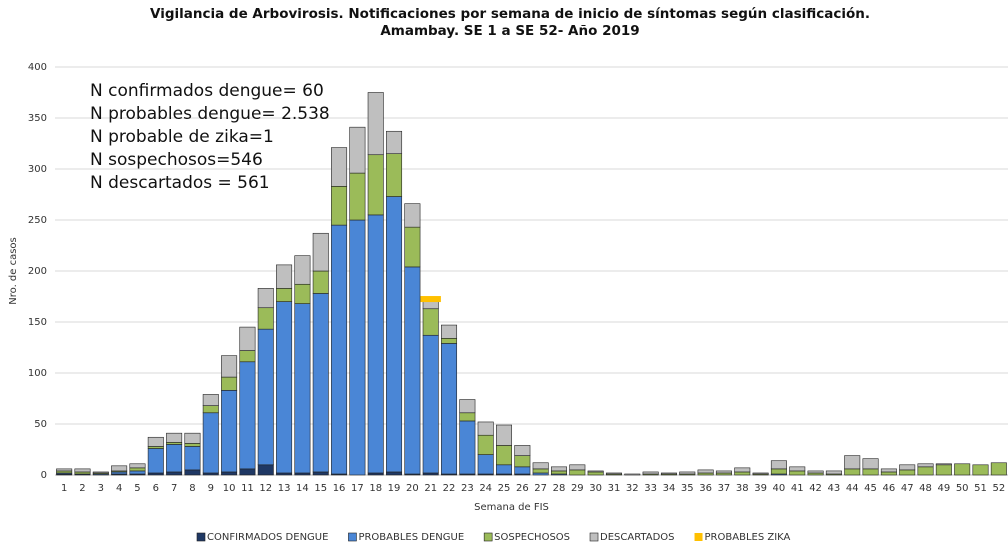 The image size is (1008, 543). What do you see at coordinates (485, 488) in the screenshot?
I see `x-tick-label: 24` at bounding box center [485, 488].